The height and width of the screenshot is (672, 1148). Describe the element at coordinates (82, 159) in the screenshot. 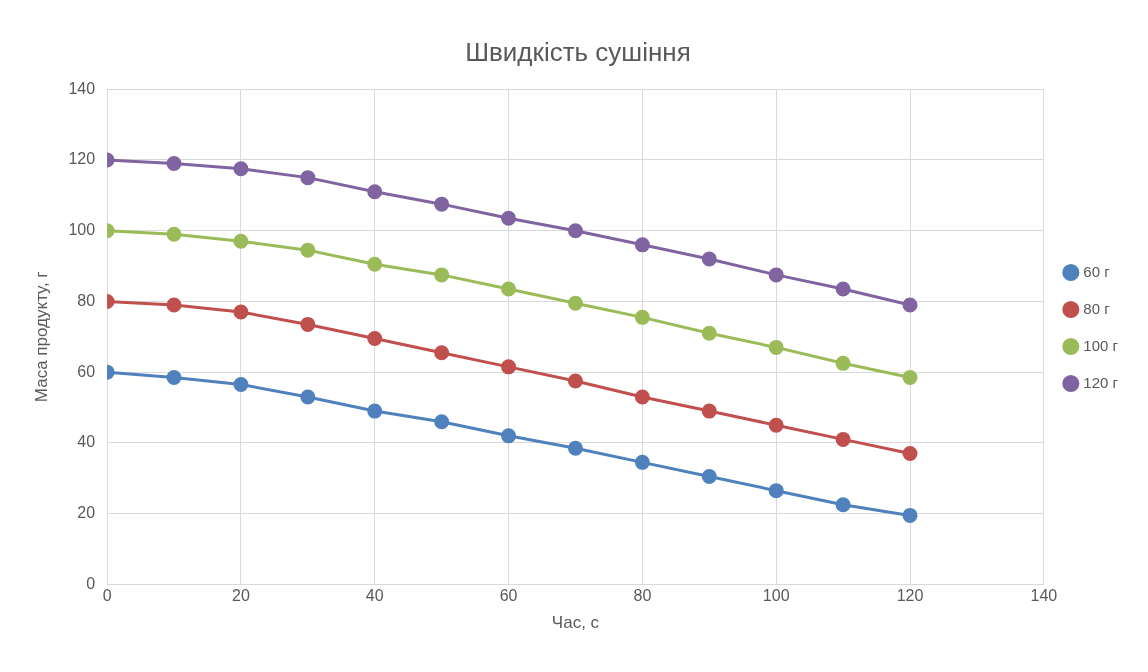

I see `y-tick-label: 120` at that location.